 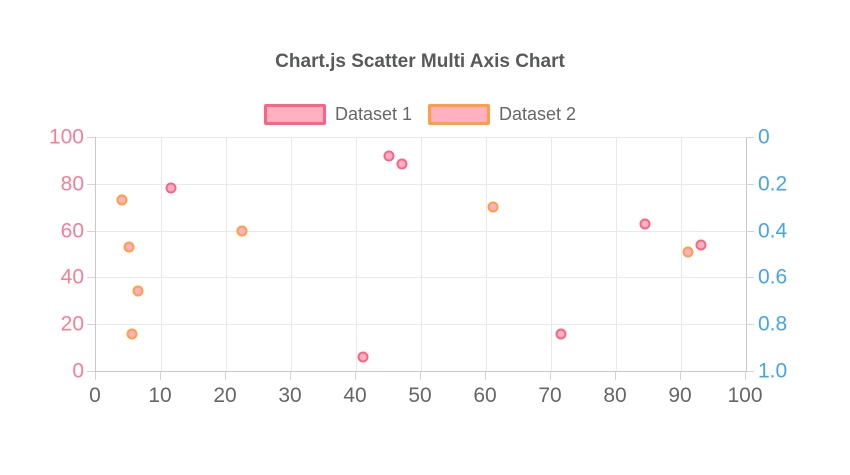 I want to click on left-axis-tick-label: 100, so click(x=66, y=137).